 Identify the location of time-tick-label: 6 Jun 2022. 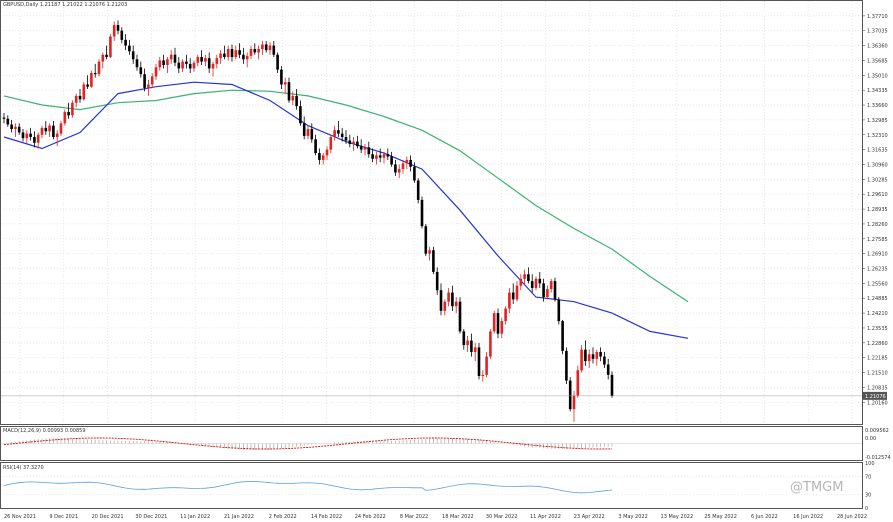
(764, 517).